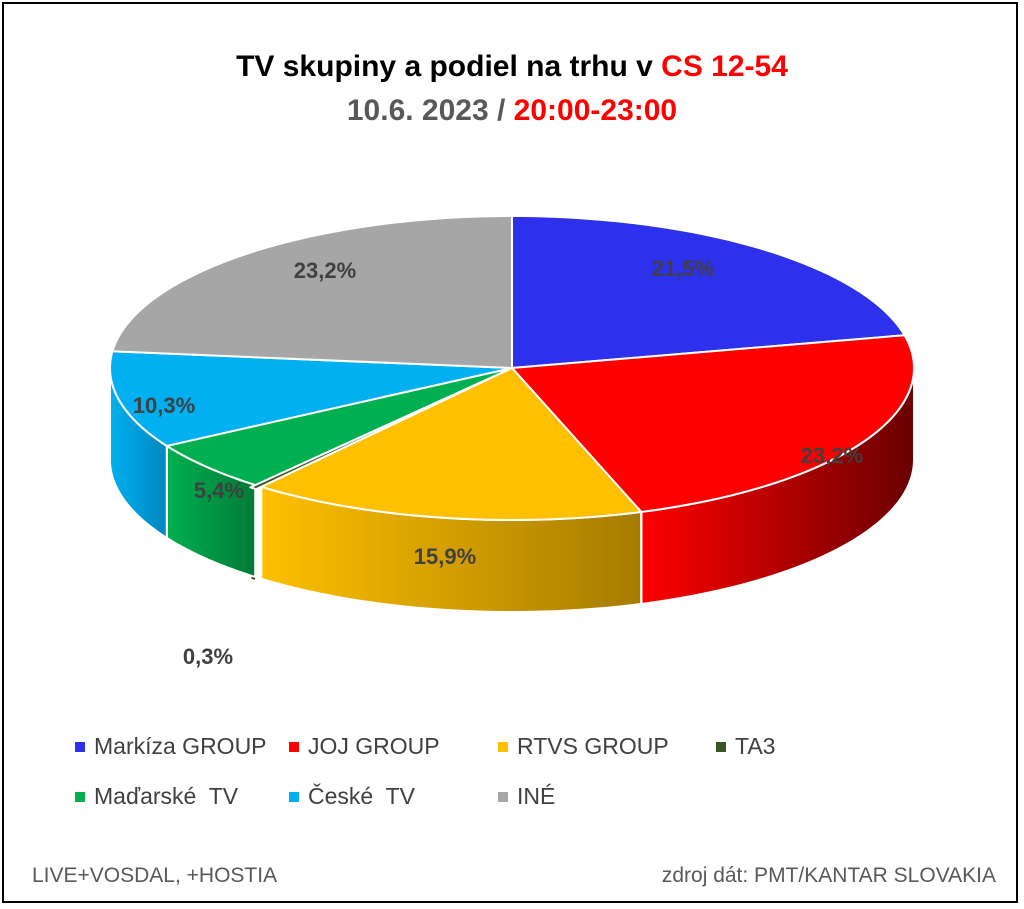 Image resolution: width=1024 pixels, height=909 pixels. I want to click on chart-title-line2: 10.6. 2023 / 20:00-23:00, so click(512, 111).